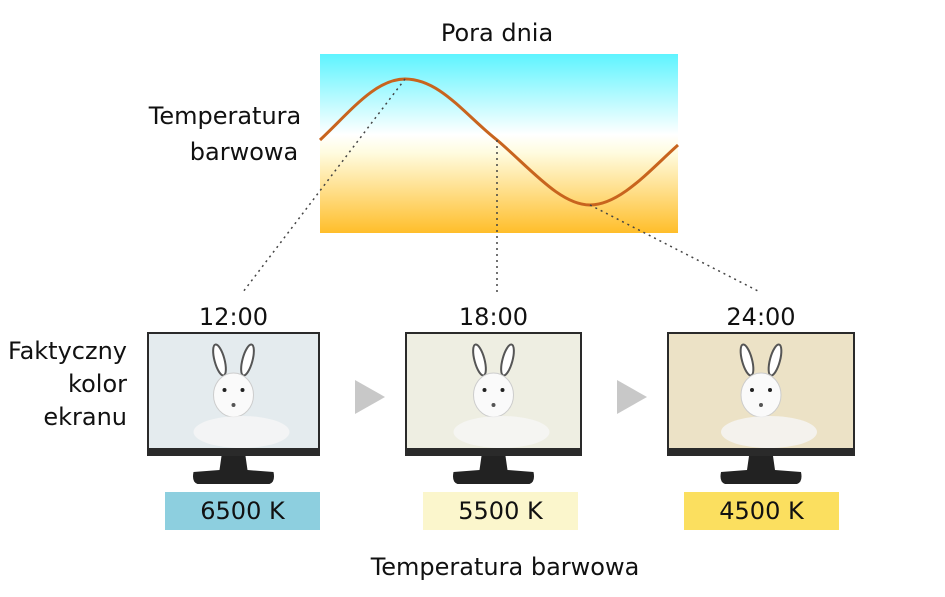 The height and width of the screenshot is (597, 945). I want to click on caption: Temperatura barwowa, so click(505, 567).